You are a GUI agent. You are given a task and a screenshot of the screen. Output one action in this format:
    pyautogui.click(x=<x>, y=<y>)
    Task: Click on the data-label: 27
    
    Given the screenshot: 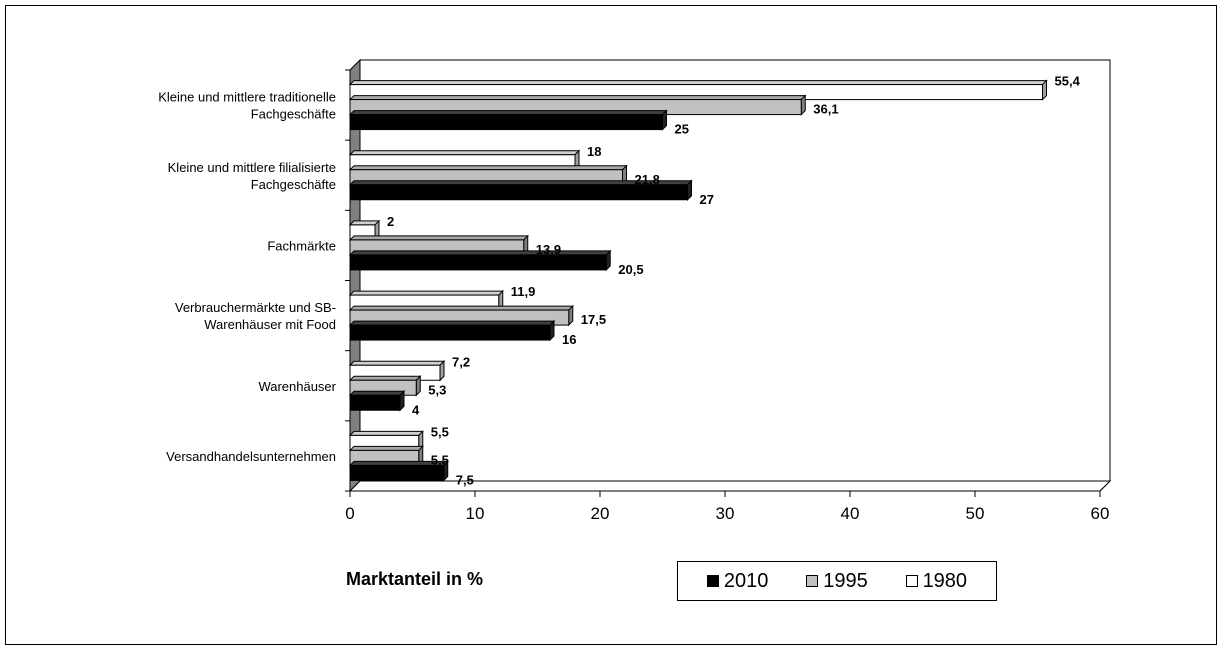 What is the action you would take?
    pyautogui.click(x=707, y=199)
    